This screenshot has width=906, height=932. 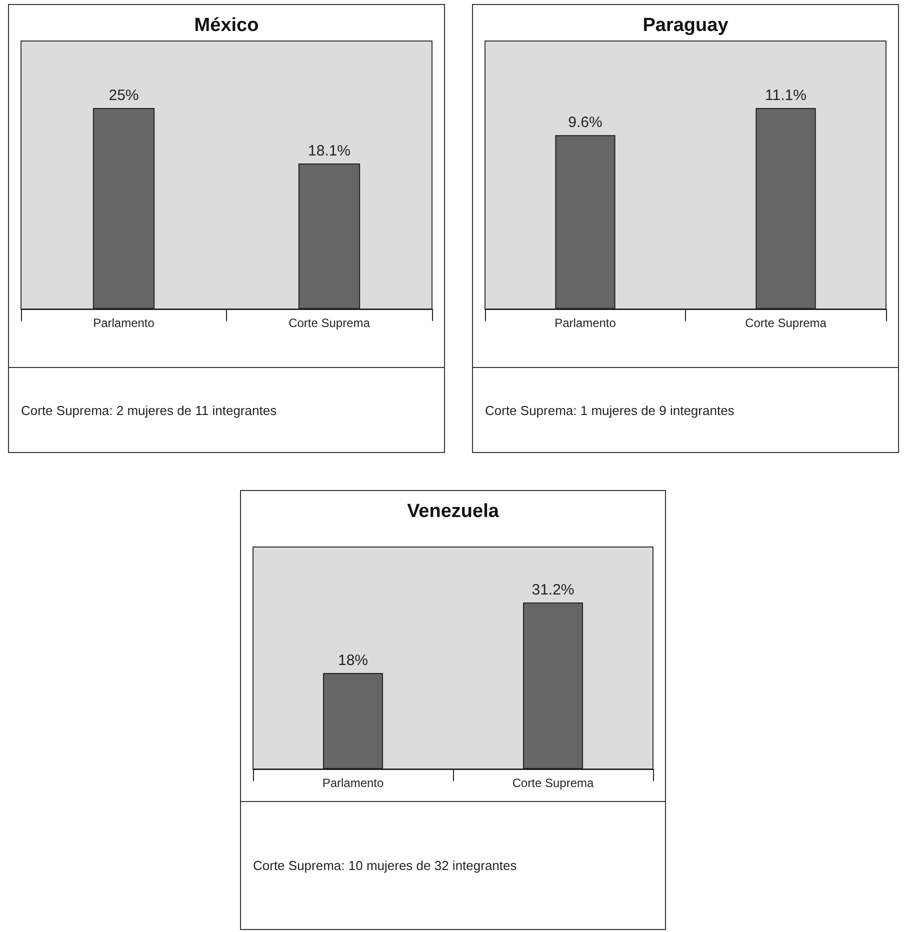 I want to click on chart-title: Venezuela, so click(x=453, y=511).